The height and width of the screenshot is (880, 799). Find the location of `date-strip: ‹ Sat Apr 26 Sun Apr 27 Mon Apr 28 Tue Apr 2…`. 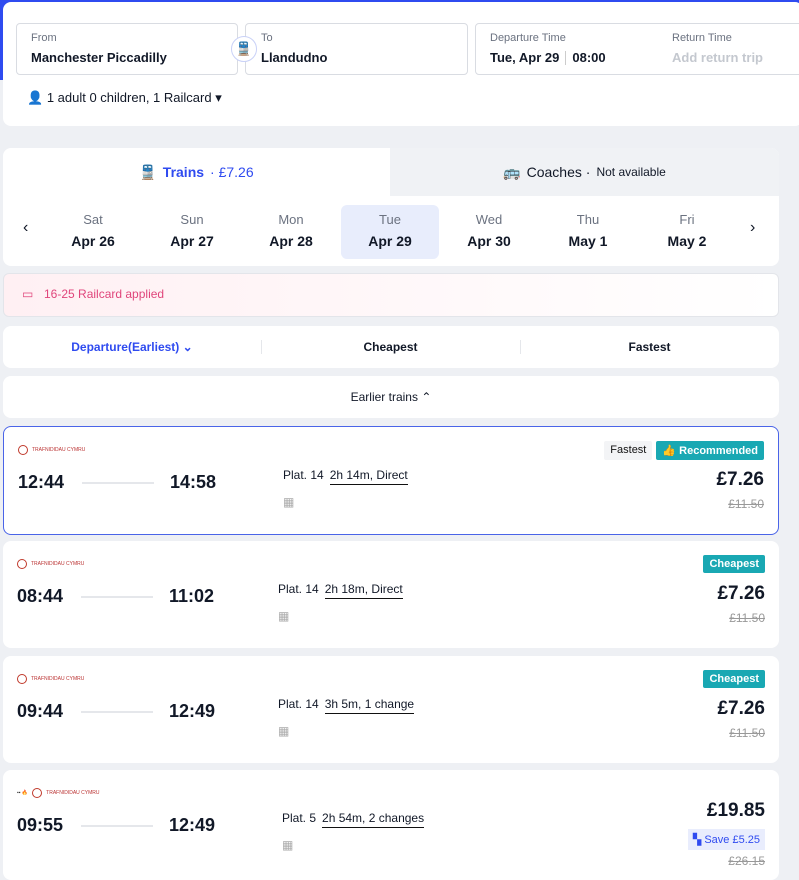

date-strip: ‹ Sat Apr 26 Sun Apr 27 Mon Apr 28 Tue Apr 2… is located at coordinates (391, 232).